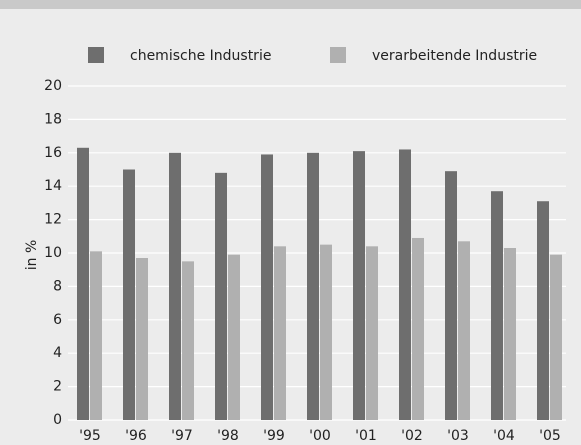 This screenshot has width=581, height=445. I want to click on x-tick-label: '05, so click(550, 436).